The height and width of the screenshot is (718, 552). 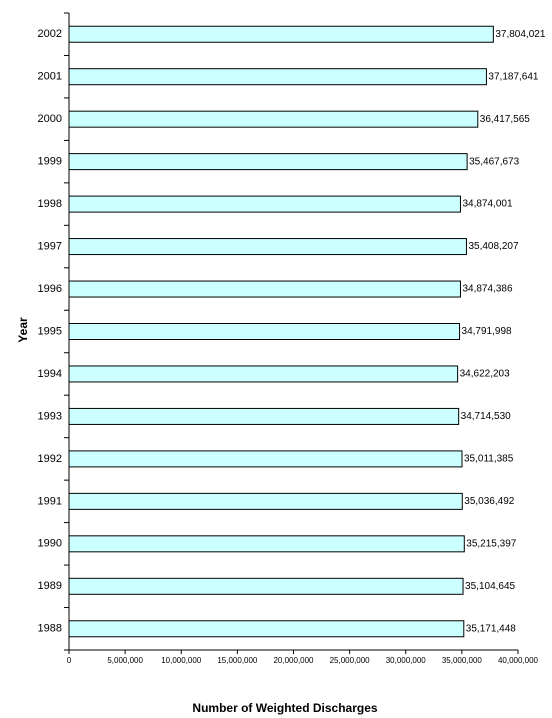 I want to click on value-label: 34,791,998, so click(x=487, y=331).